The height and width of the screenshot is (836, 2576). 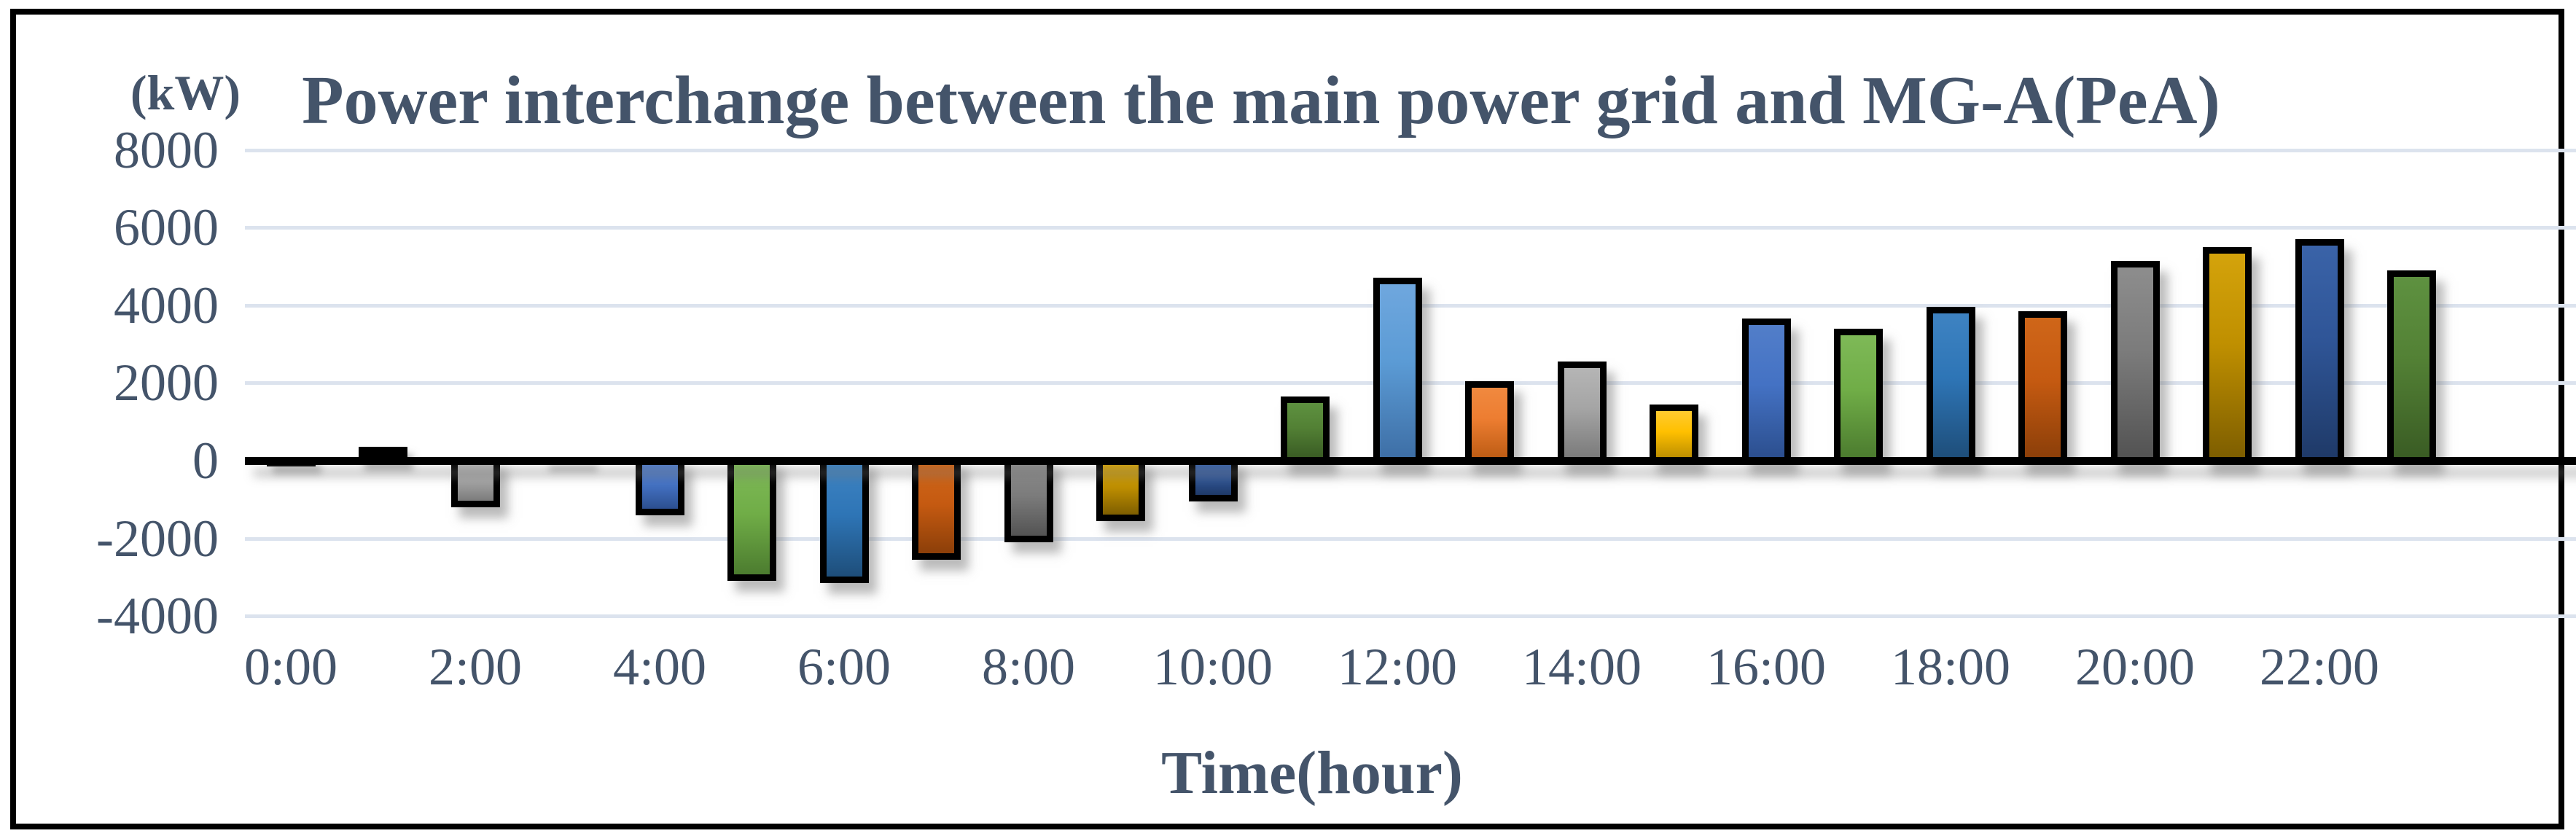 What do you see at coordinates (2319, 667) in the screenshot?
I see `x-tick-22:00: 22:00` at bounding box center [2319, 667].